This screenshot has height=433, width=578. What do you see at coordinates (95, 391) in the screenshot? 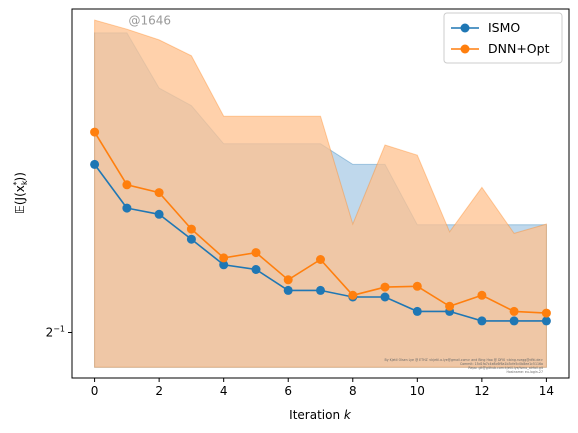
I see `x-tick-label: 0` at bounding box center [95, 391].